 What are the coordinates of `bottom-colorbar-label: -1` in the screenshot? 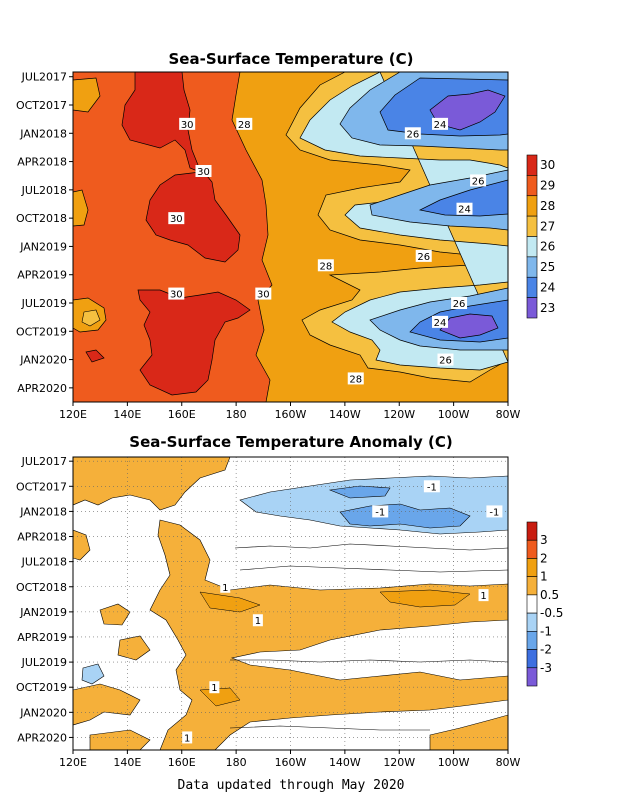 It's located at (546, 631).